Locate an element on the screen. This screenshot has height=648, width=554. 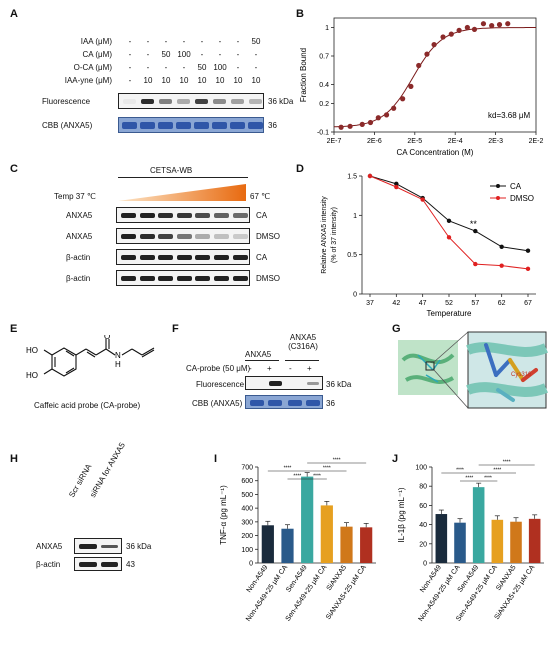
x-axis-label: CA Concentration (M) is located at coordinates (435, 152).